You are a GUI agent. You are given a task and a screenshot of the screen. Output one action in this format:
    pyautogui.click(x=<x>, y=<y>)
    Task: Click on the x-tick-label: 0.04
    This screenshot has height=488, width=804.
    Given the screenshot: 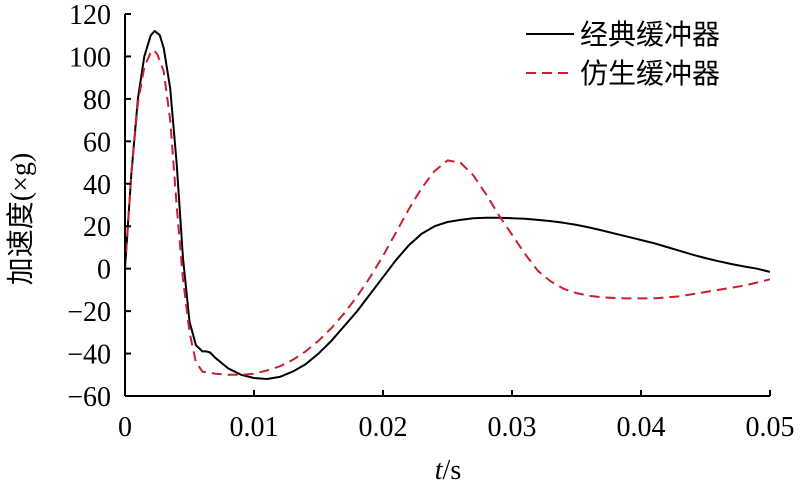 What is the action you would take?
    pyautogui.click(x=641, y=427)
    